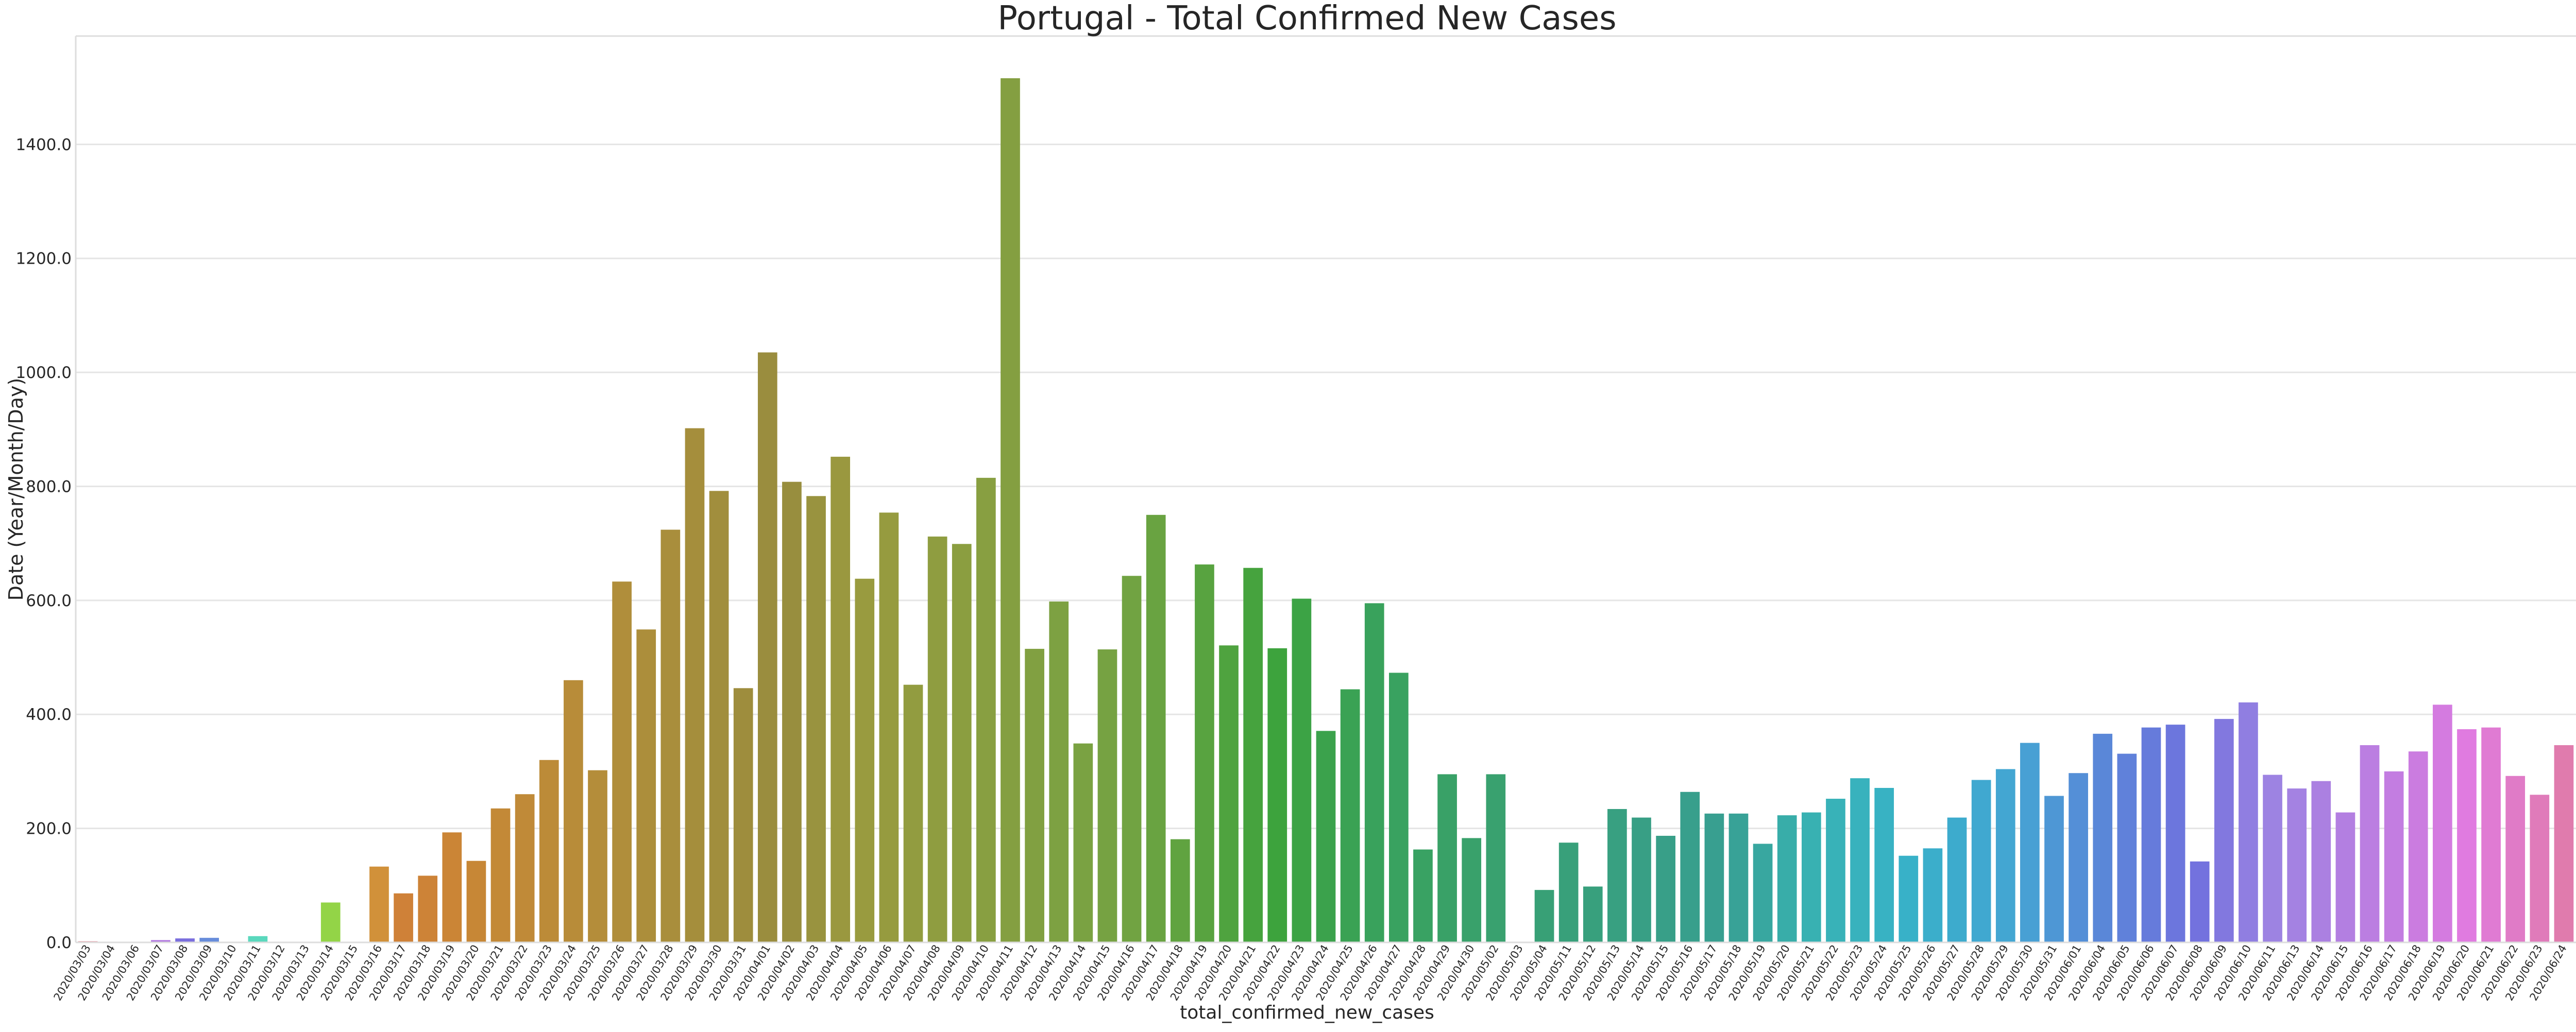  What do you see at coordinates (1307, 1012) in the screenshot?
I see `x-axis-label: total_confirmed_new_cases` at bounding box center [1307, 1012].